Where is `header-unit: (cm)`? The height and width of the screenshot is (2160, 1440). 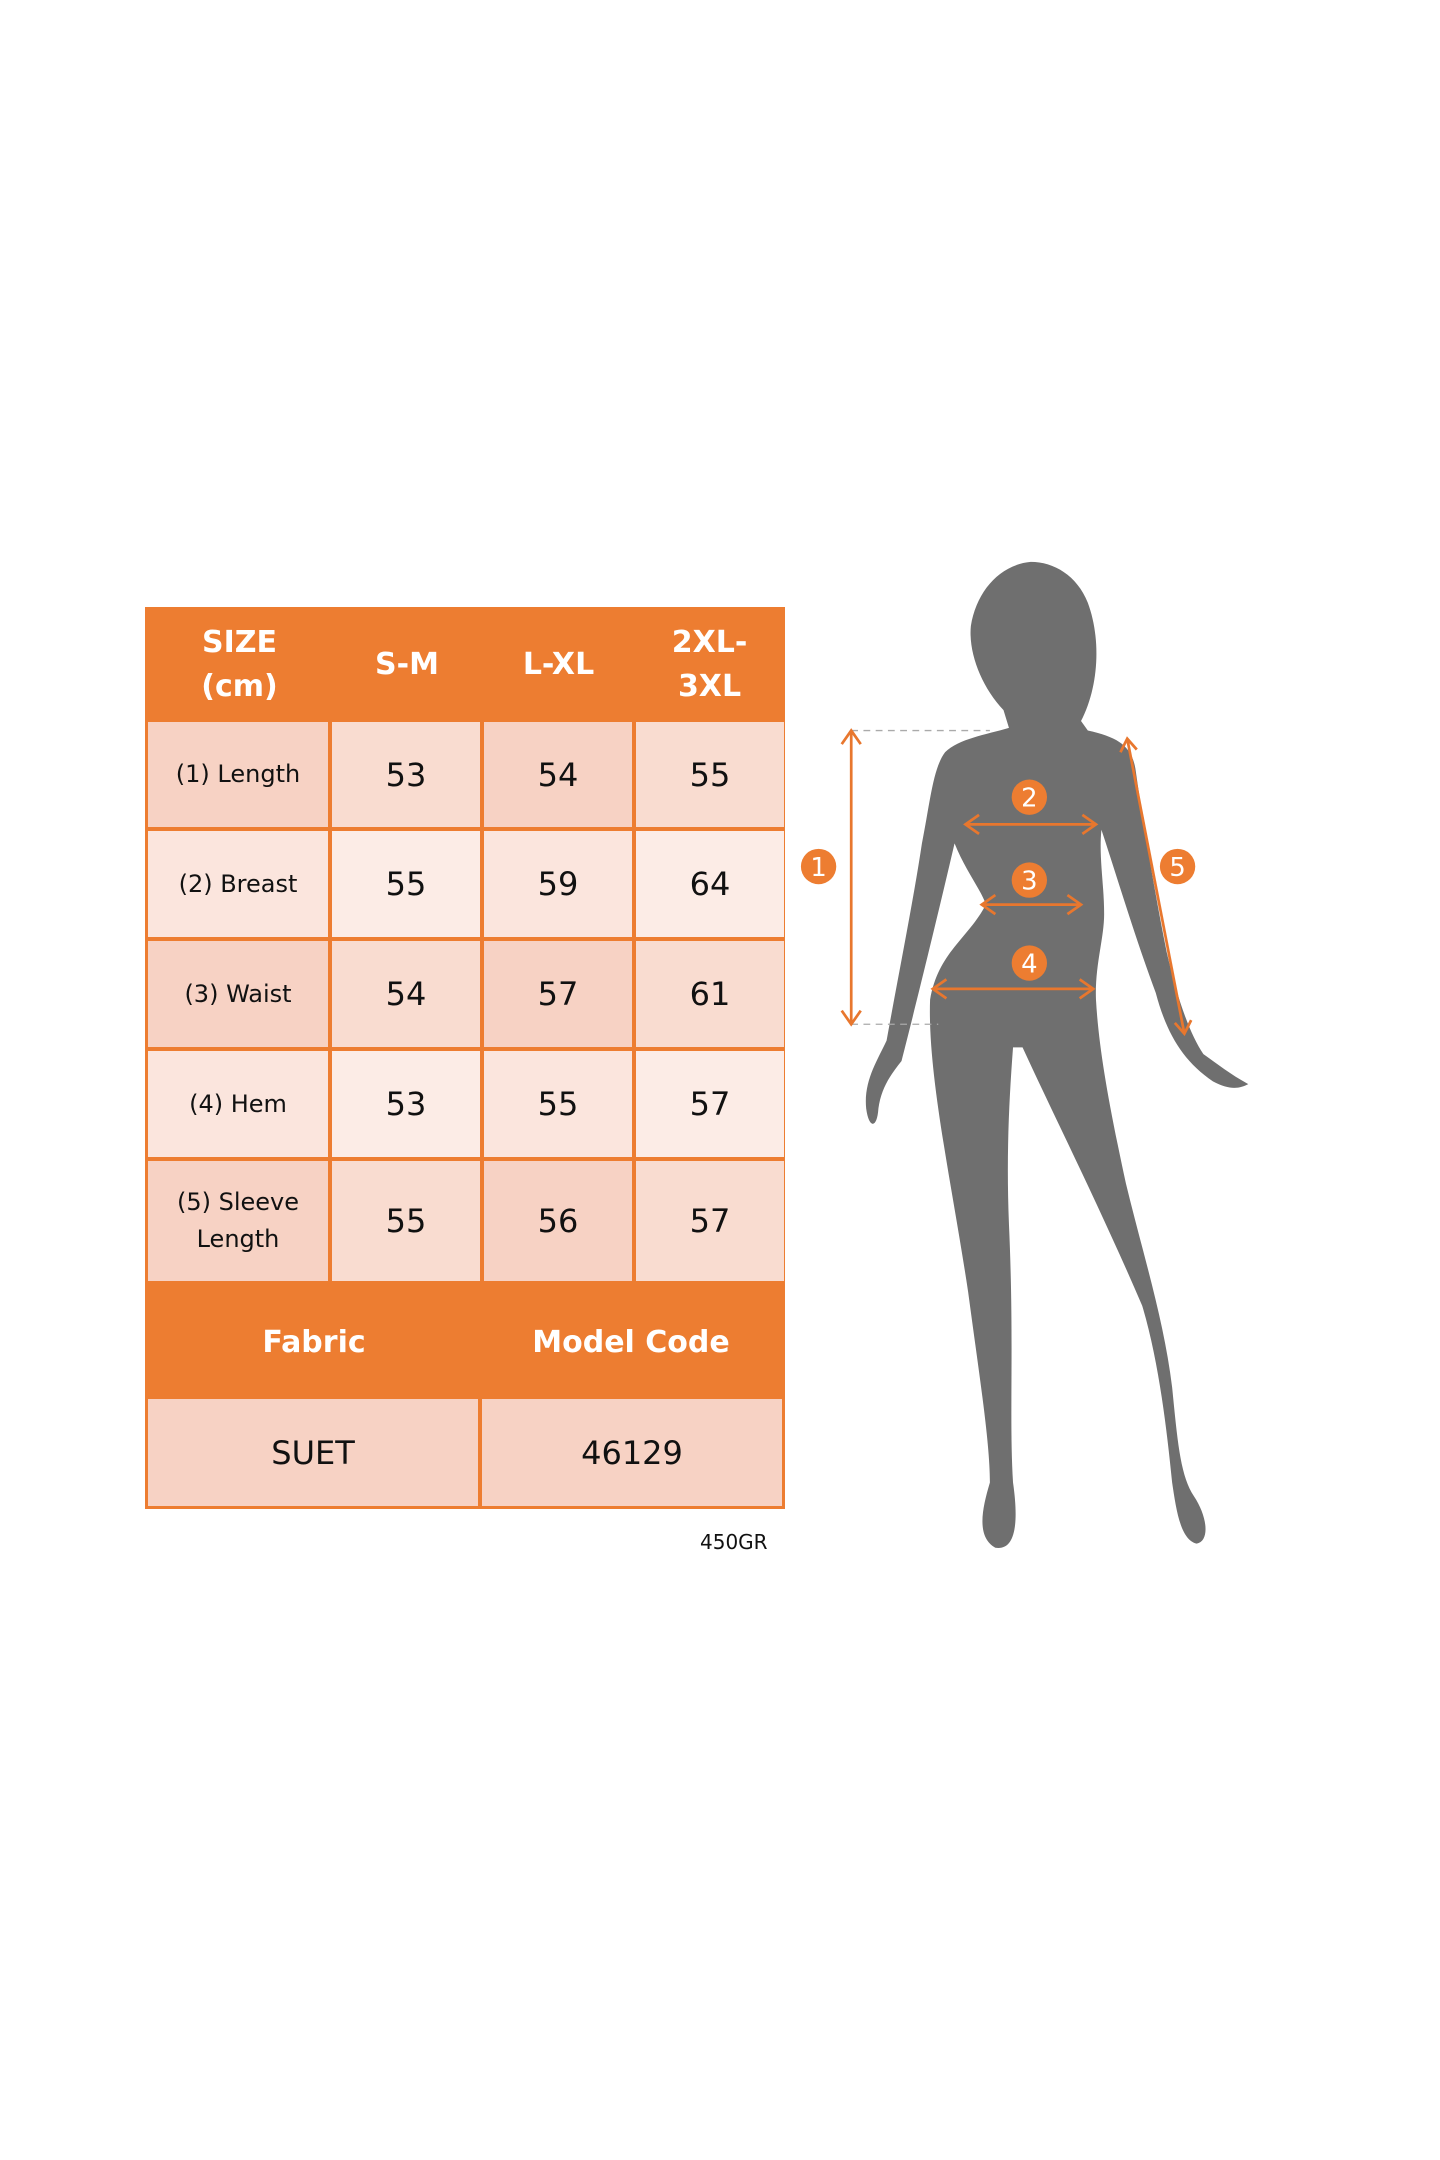 header-unit: (cm) is located at coordinates (239, 686).